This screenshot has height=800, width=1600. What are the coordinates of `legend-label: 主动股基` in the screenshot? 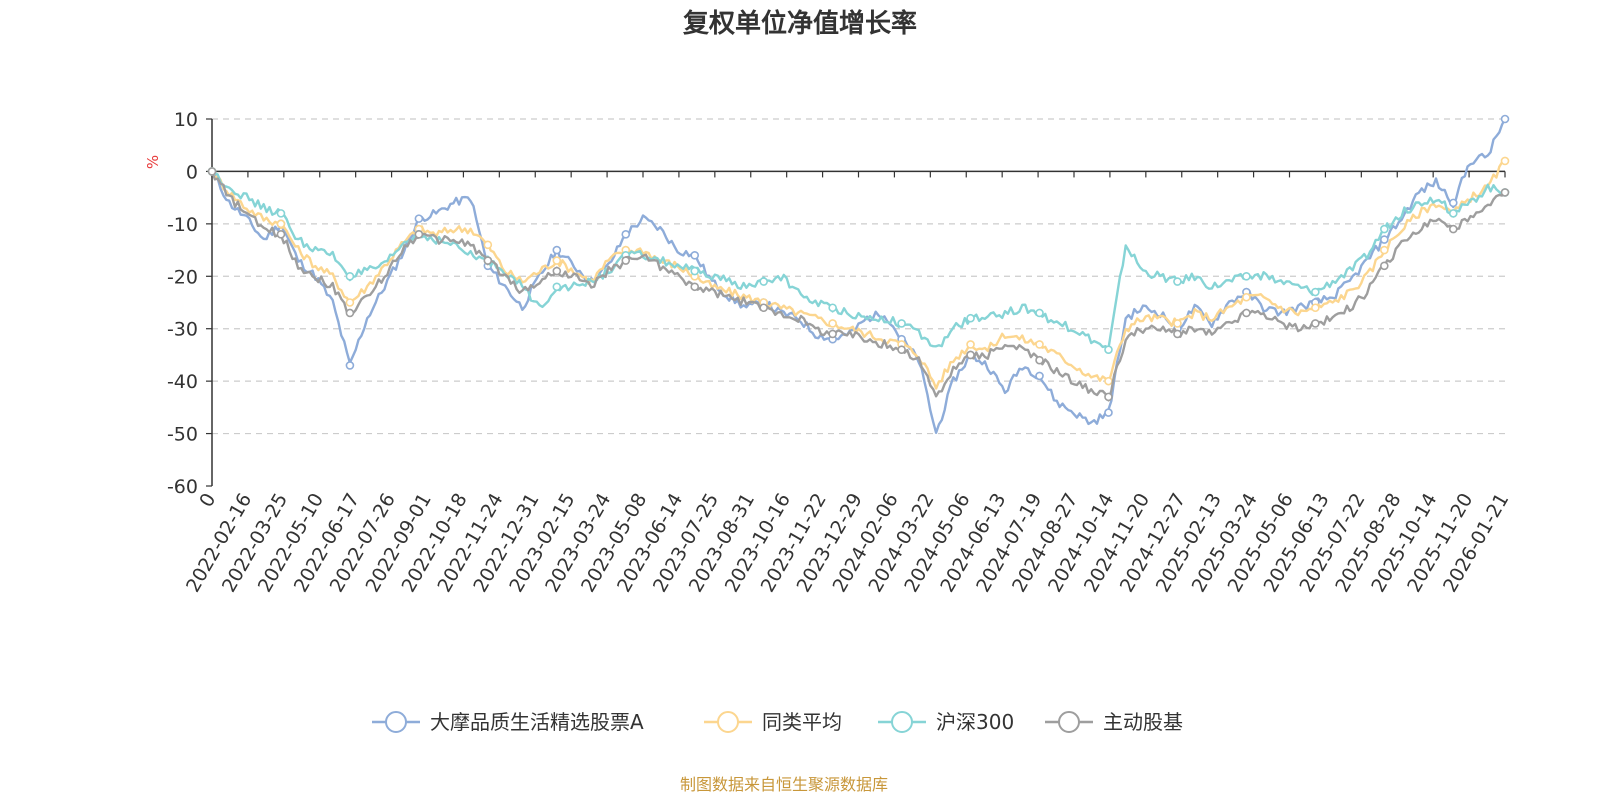 It's located at (1143, 722).